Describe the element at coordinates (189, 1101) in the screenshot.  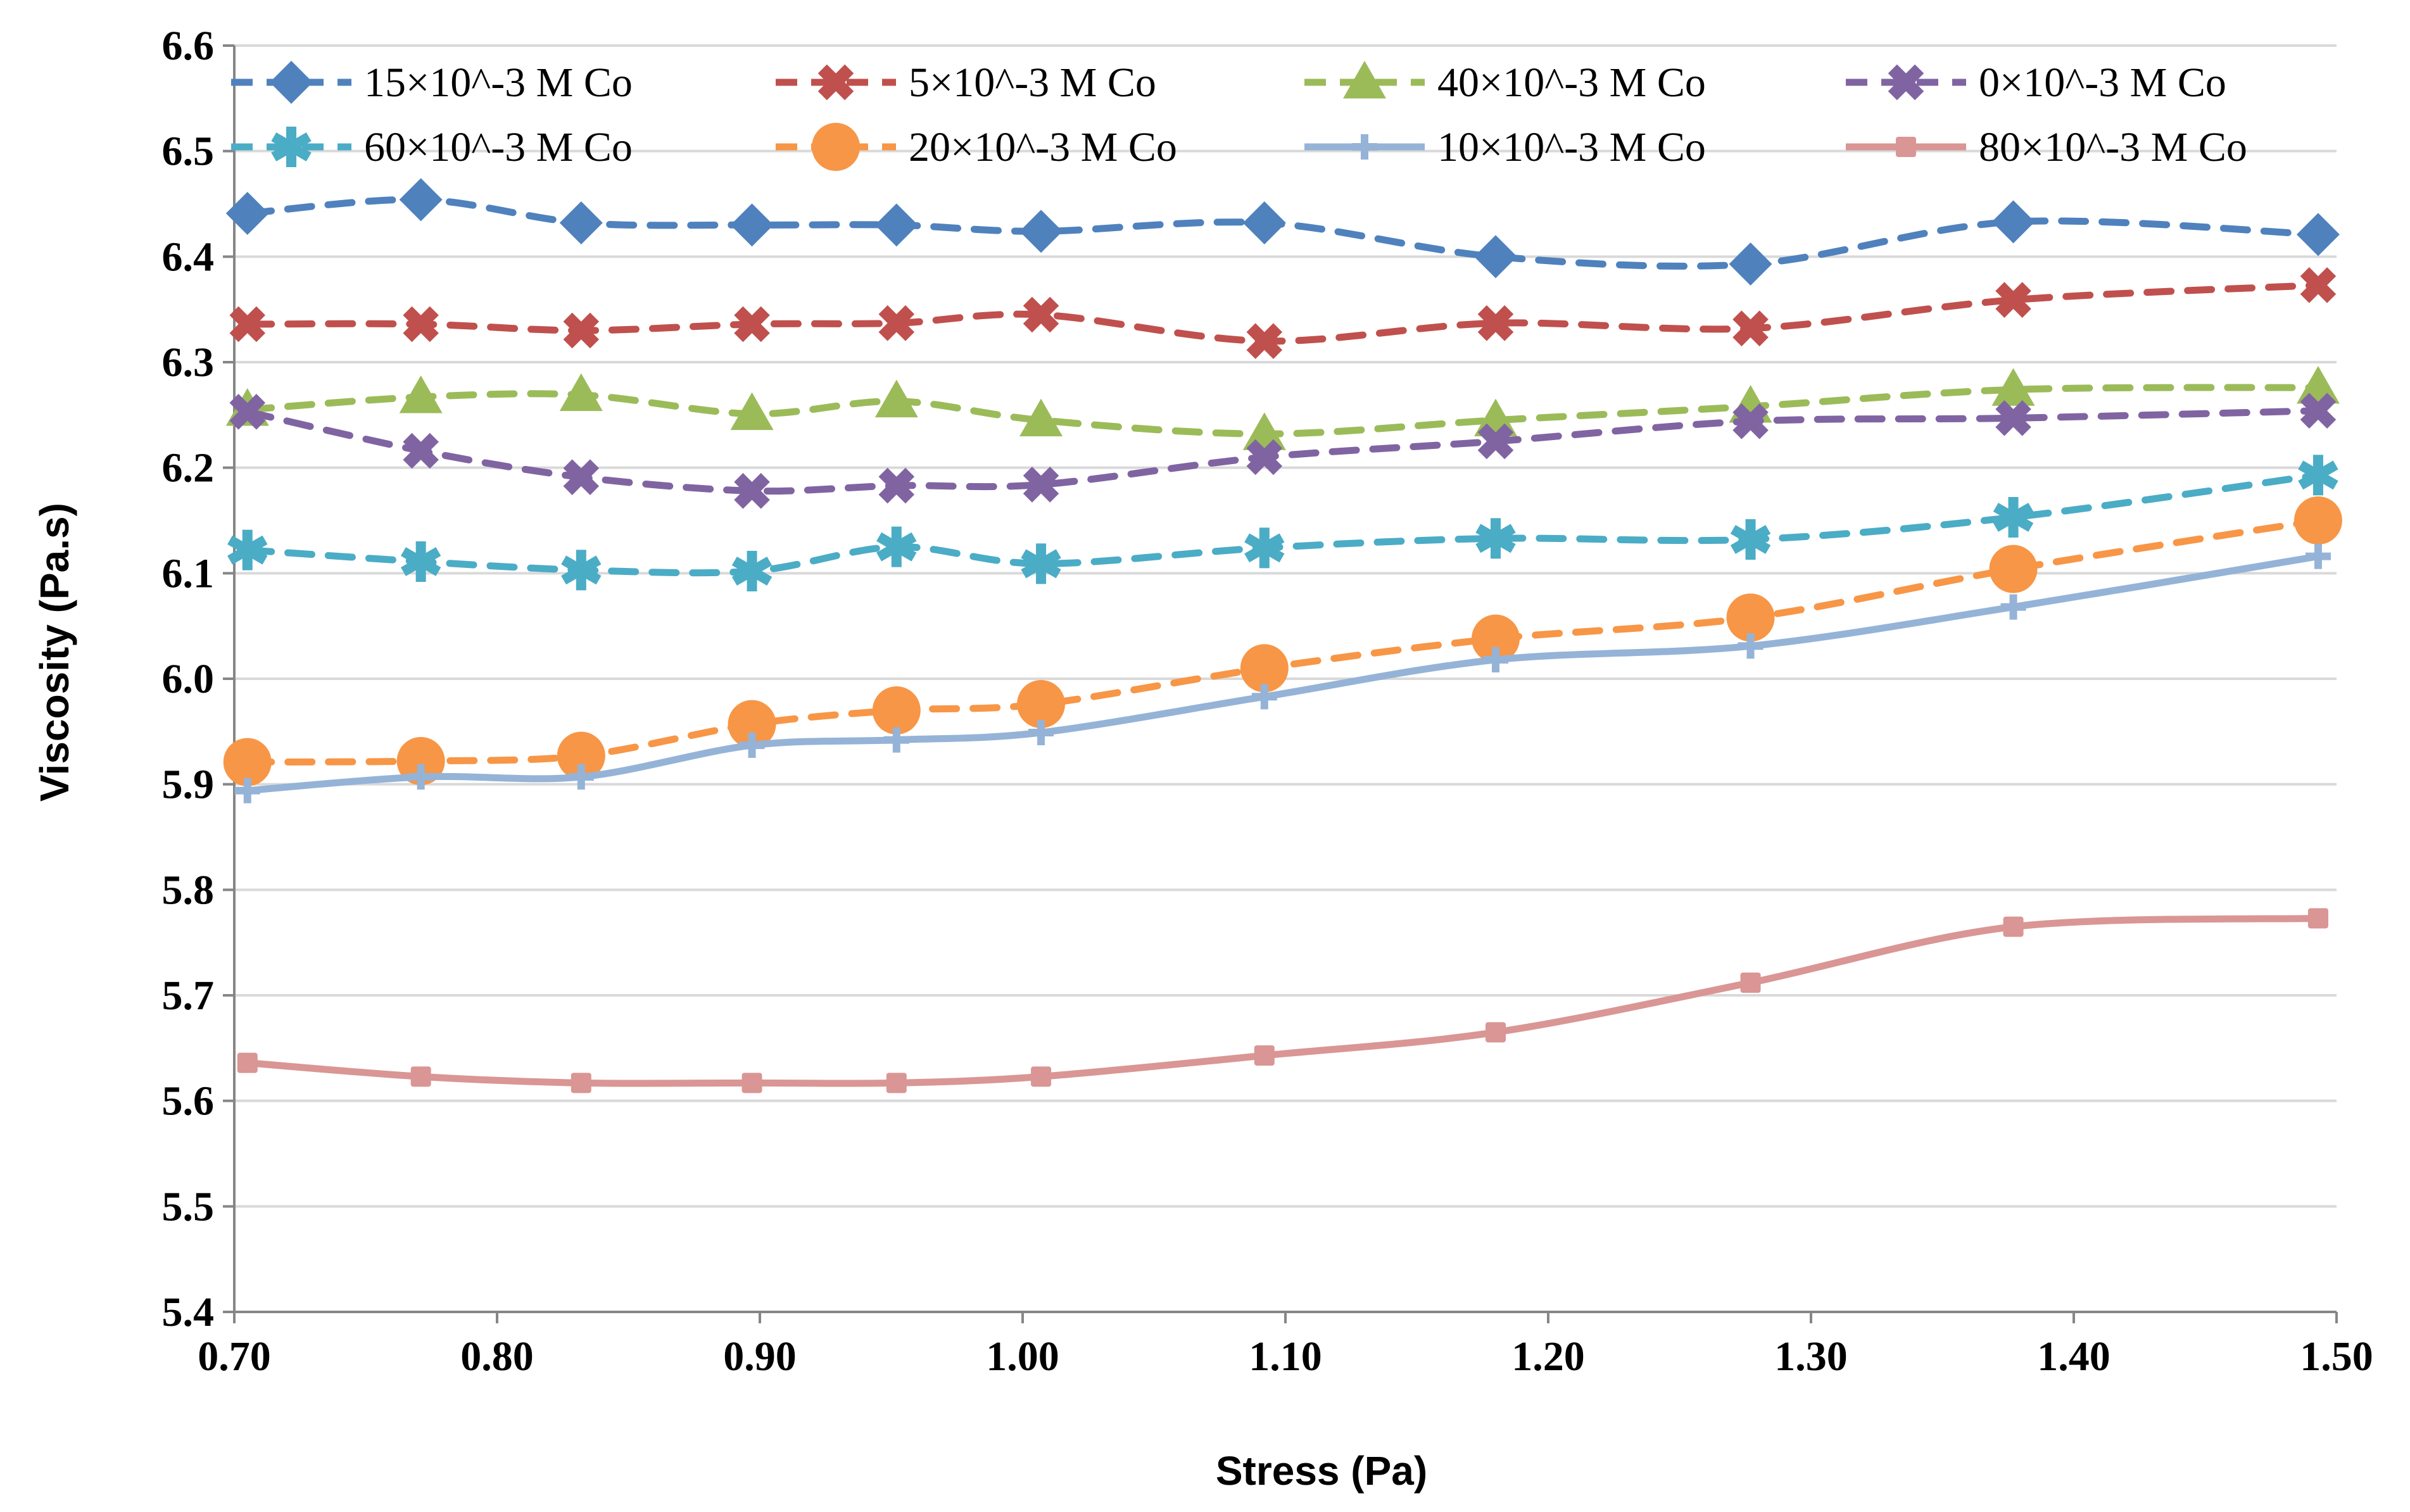
I see `y-tick-label: 5.6` at that location.